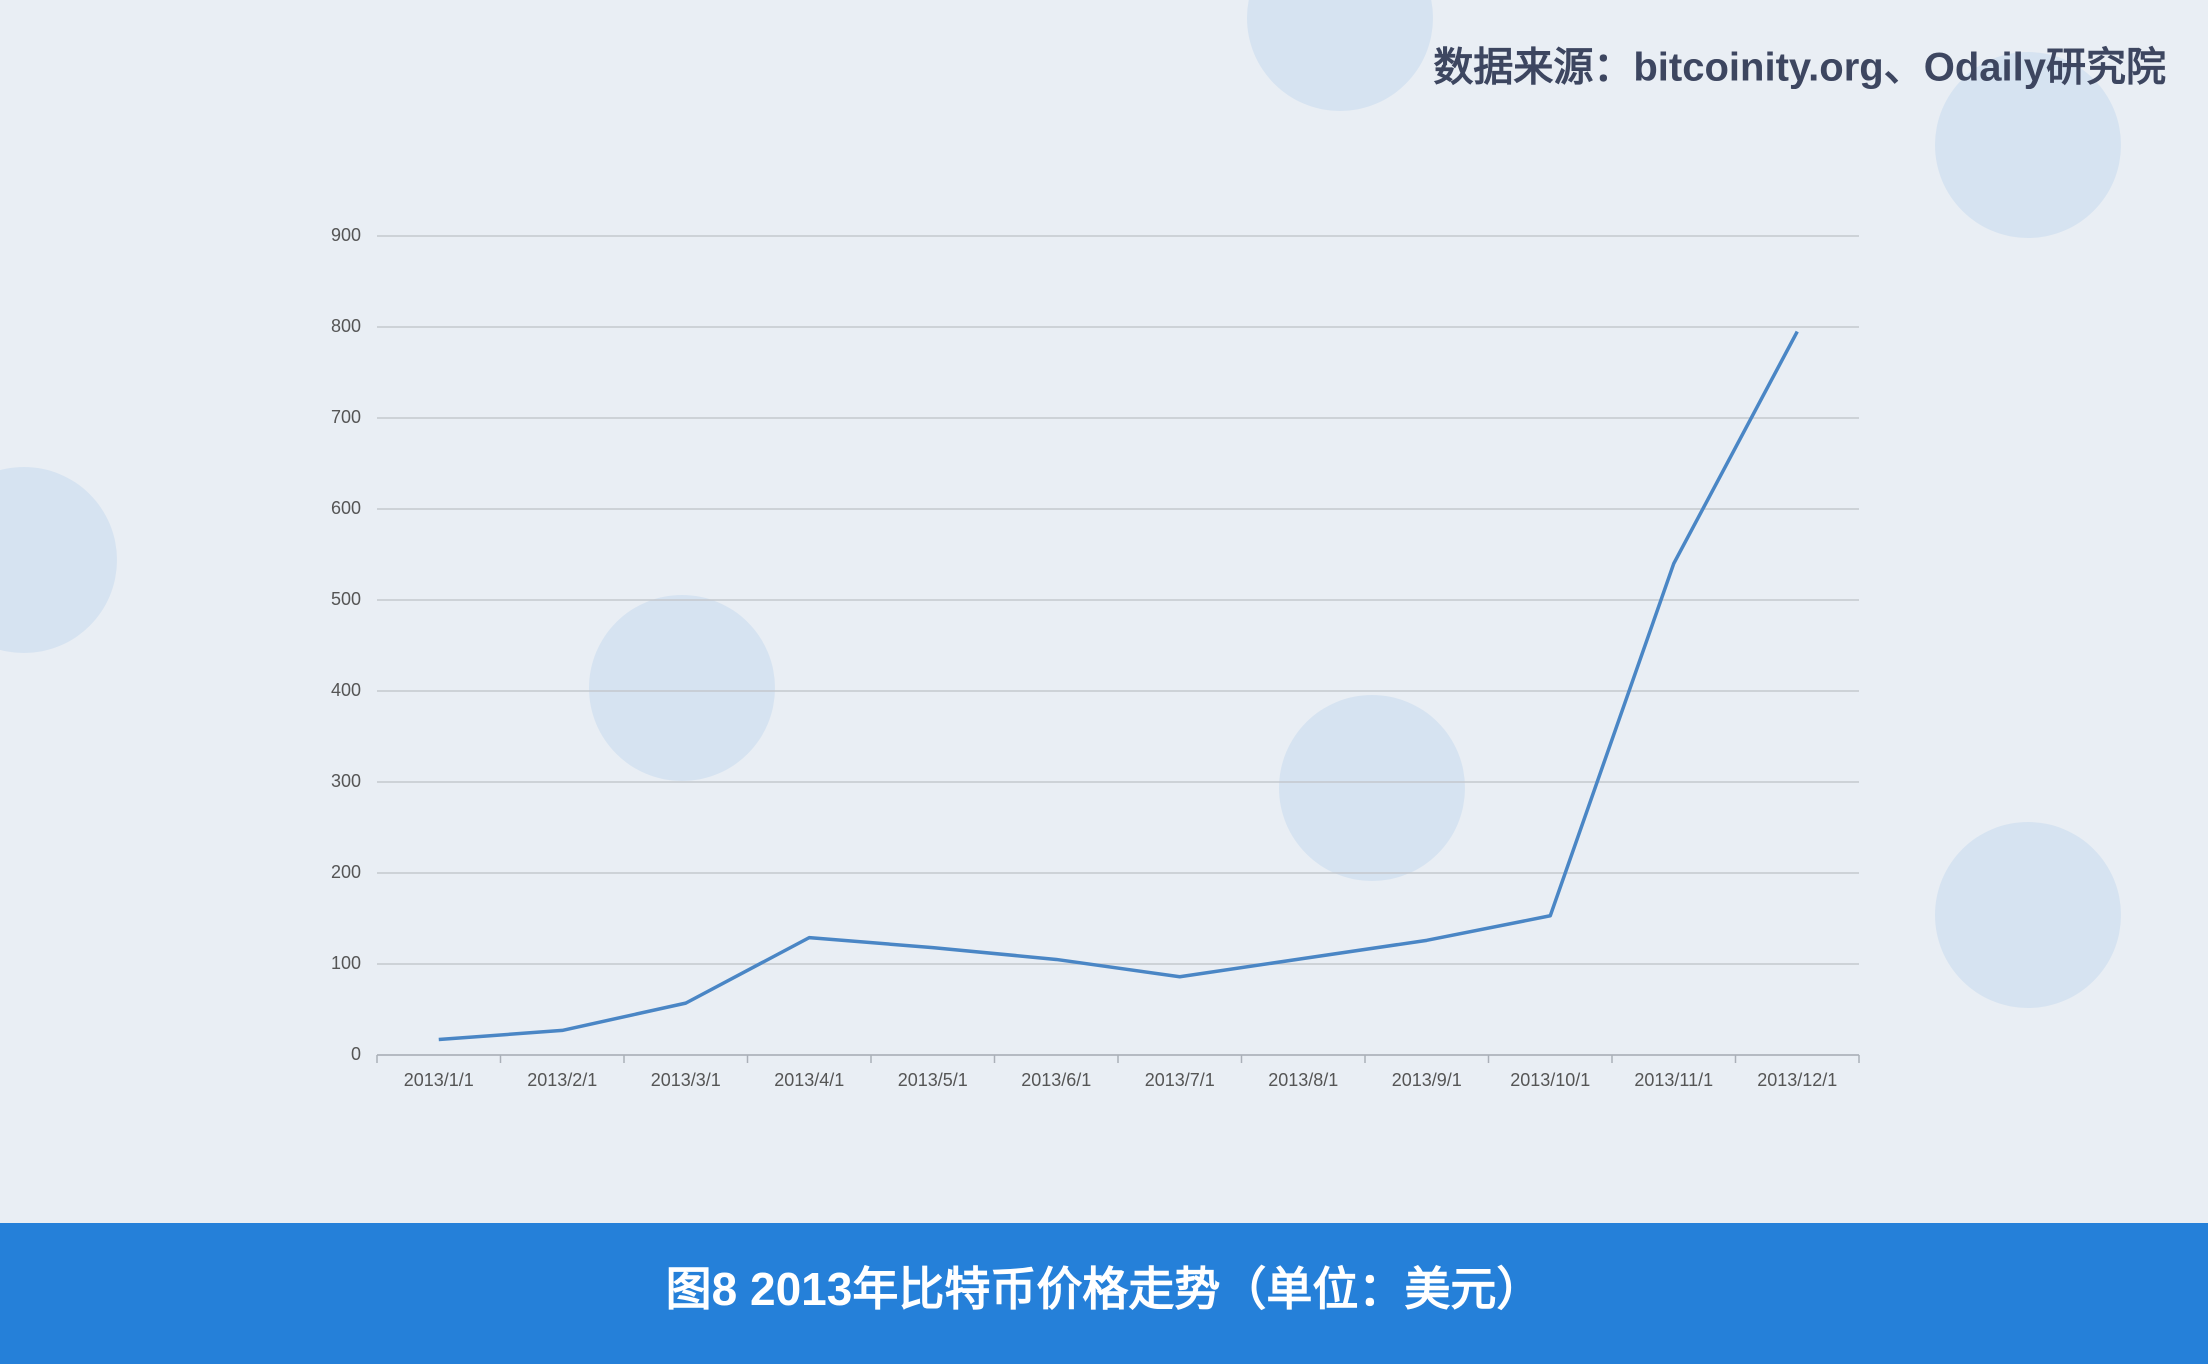 Image resolution: width=2208 pixels, height=1364 pixels. What do you see at coordinates (346, 872) in the screenshot?
I see `y-tick-label: 200` at bounding box center [346, 872].